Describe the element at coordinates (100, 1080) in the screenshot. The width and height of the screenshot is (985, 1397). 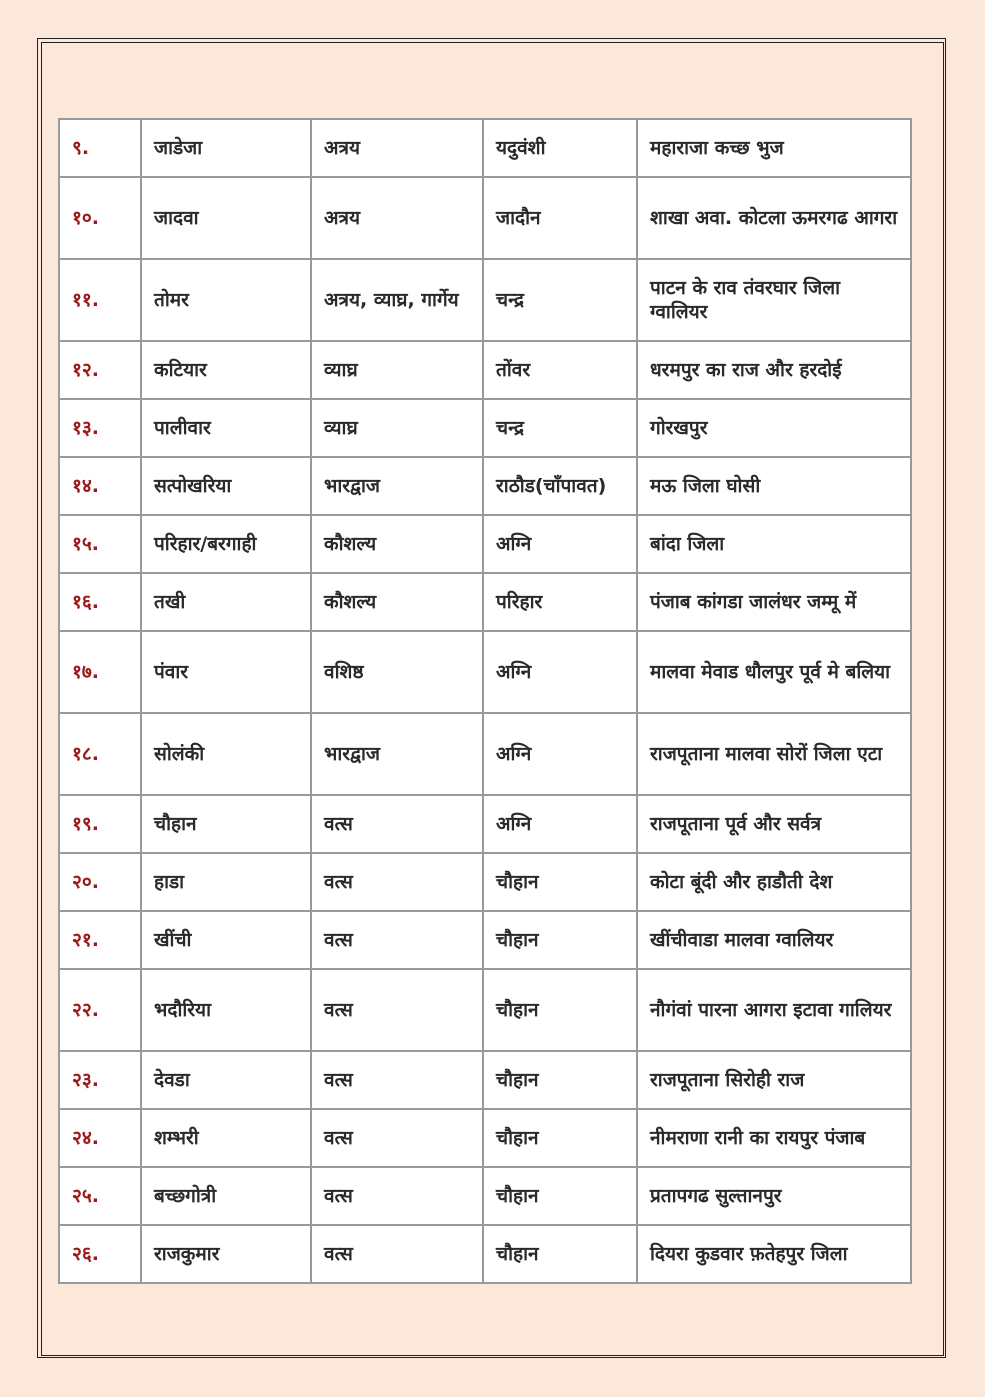
I see `cell-serial-number: २३.` at that location.